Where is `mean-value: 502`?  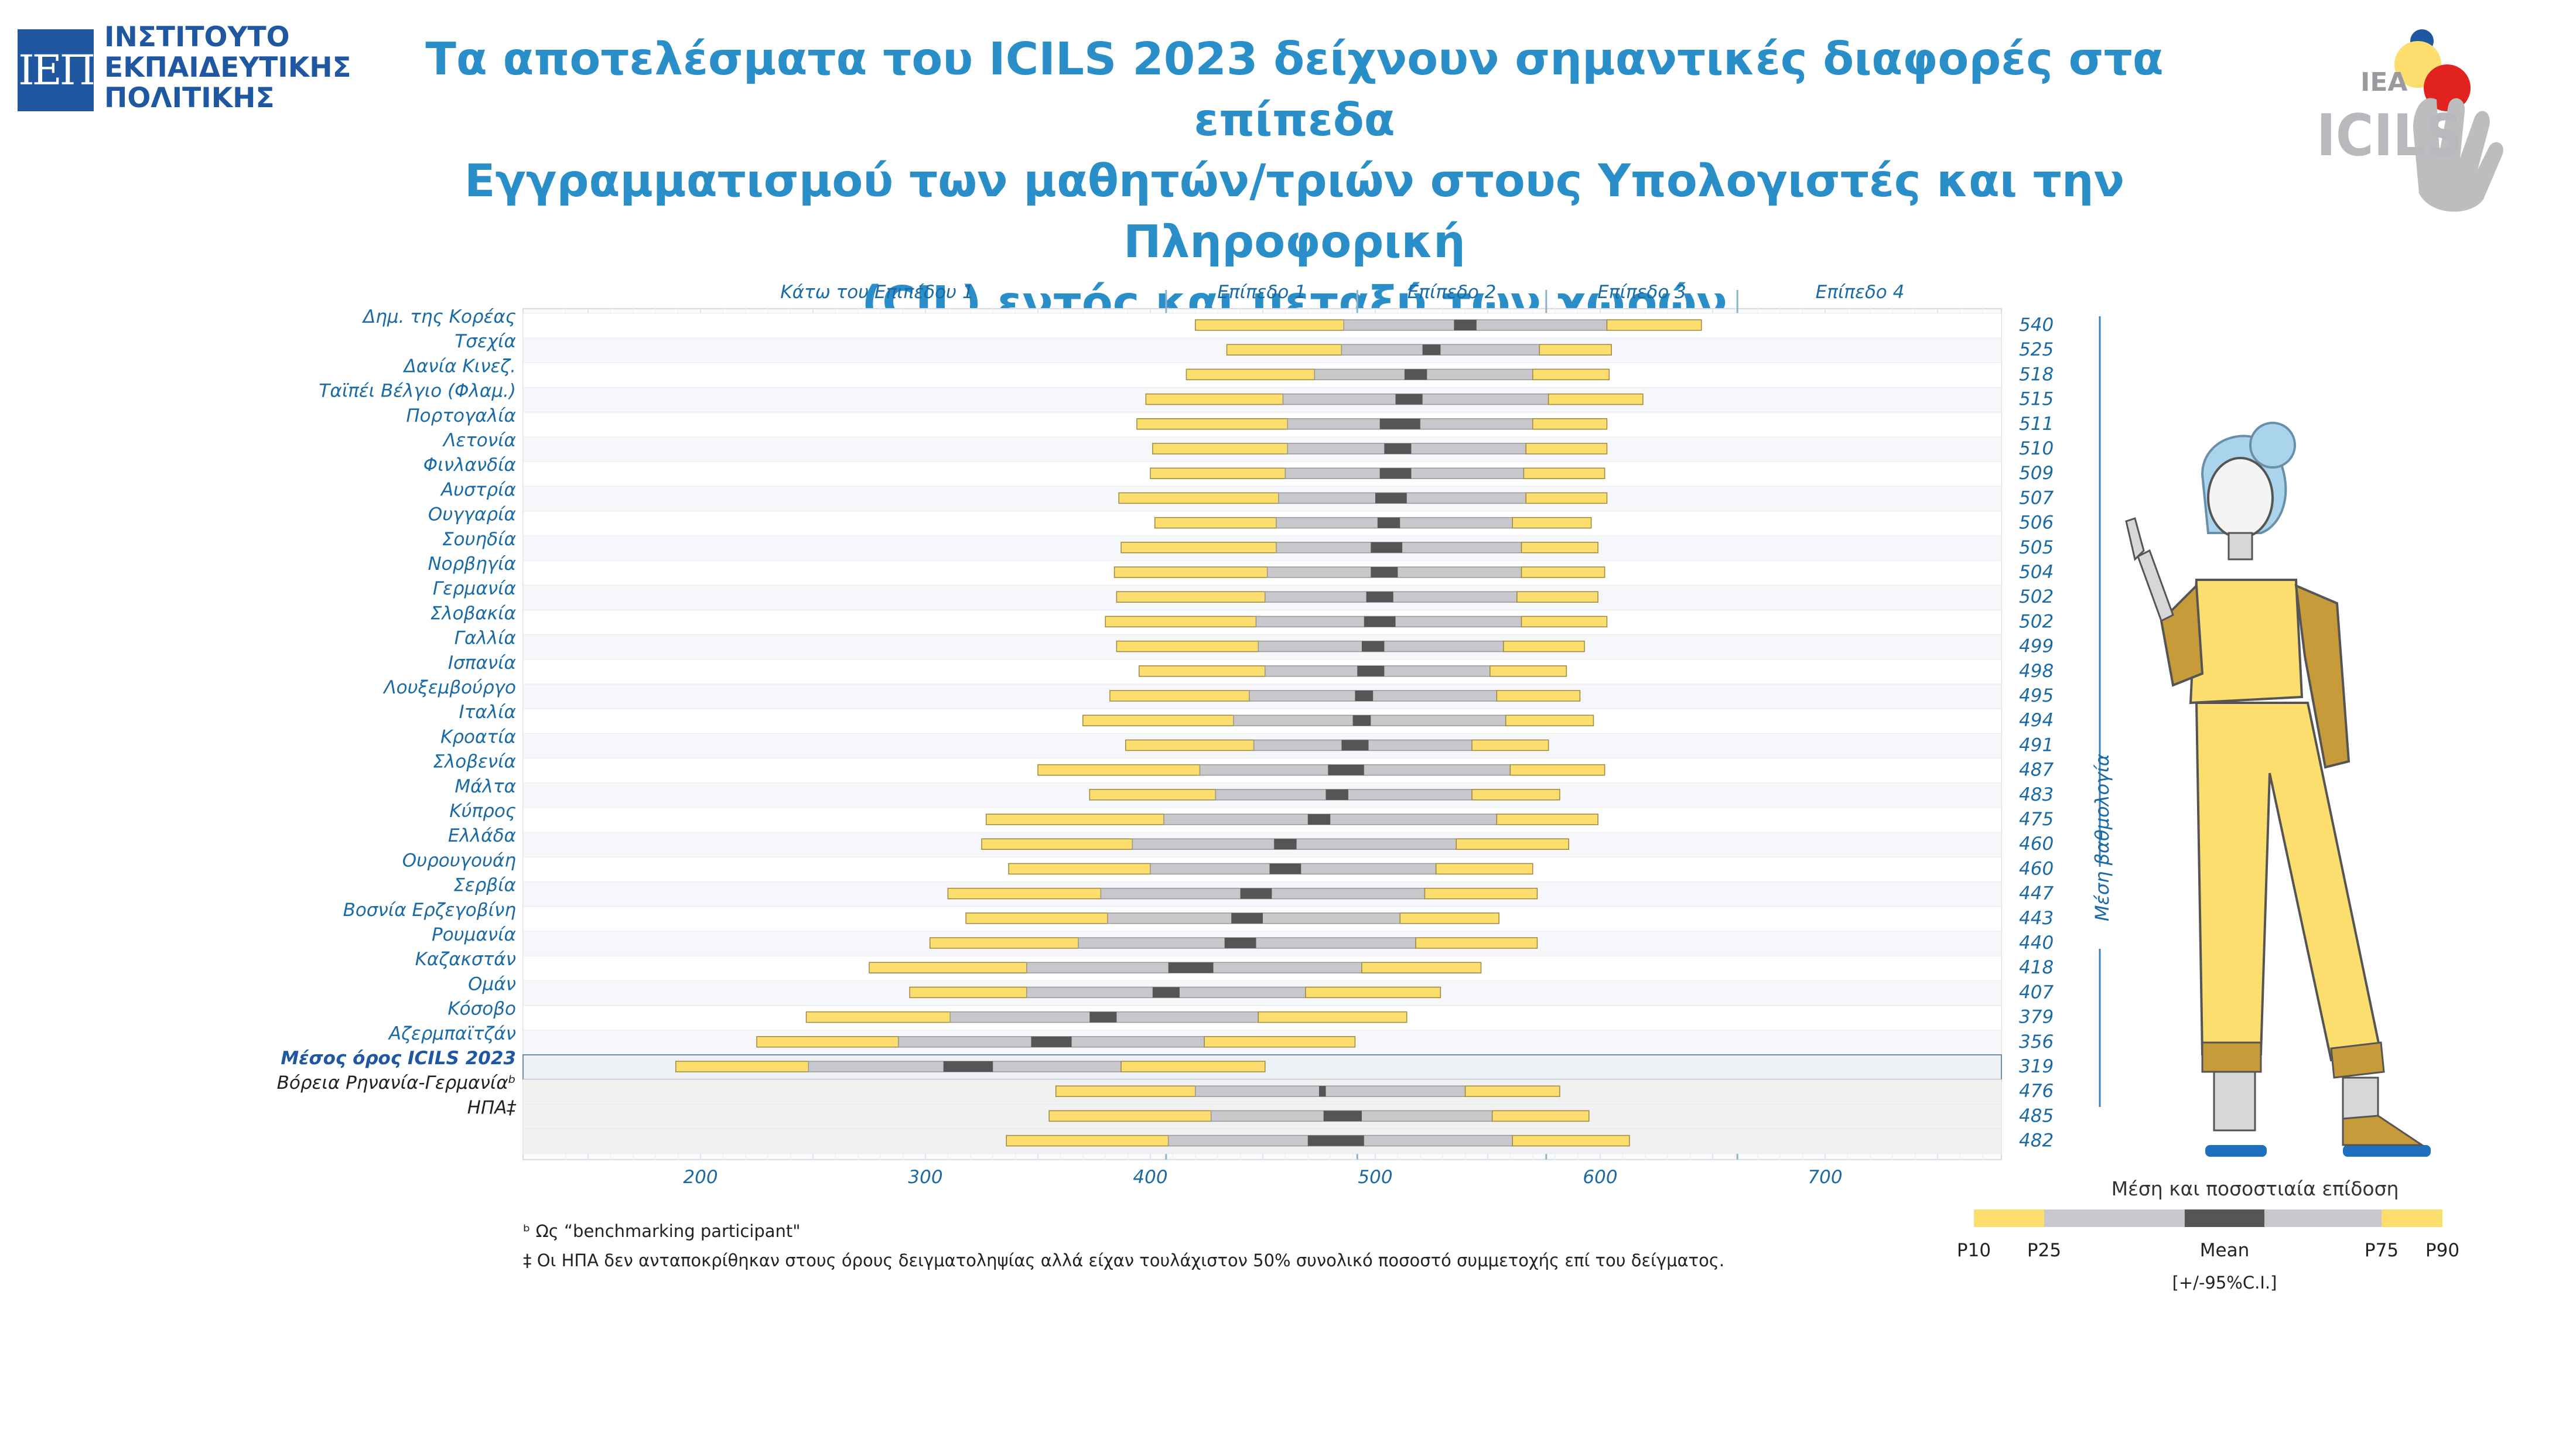
mean-value: 502 is located at coordinates (2037, 596).